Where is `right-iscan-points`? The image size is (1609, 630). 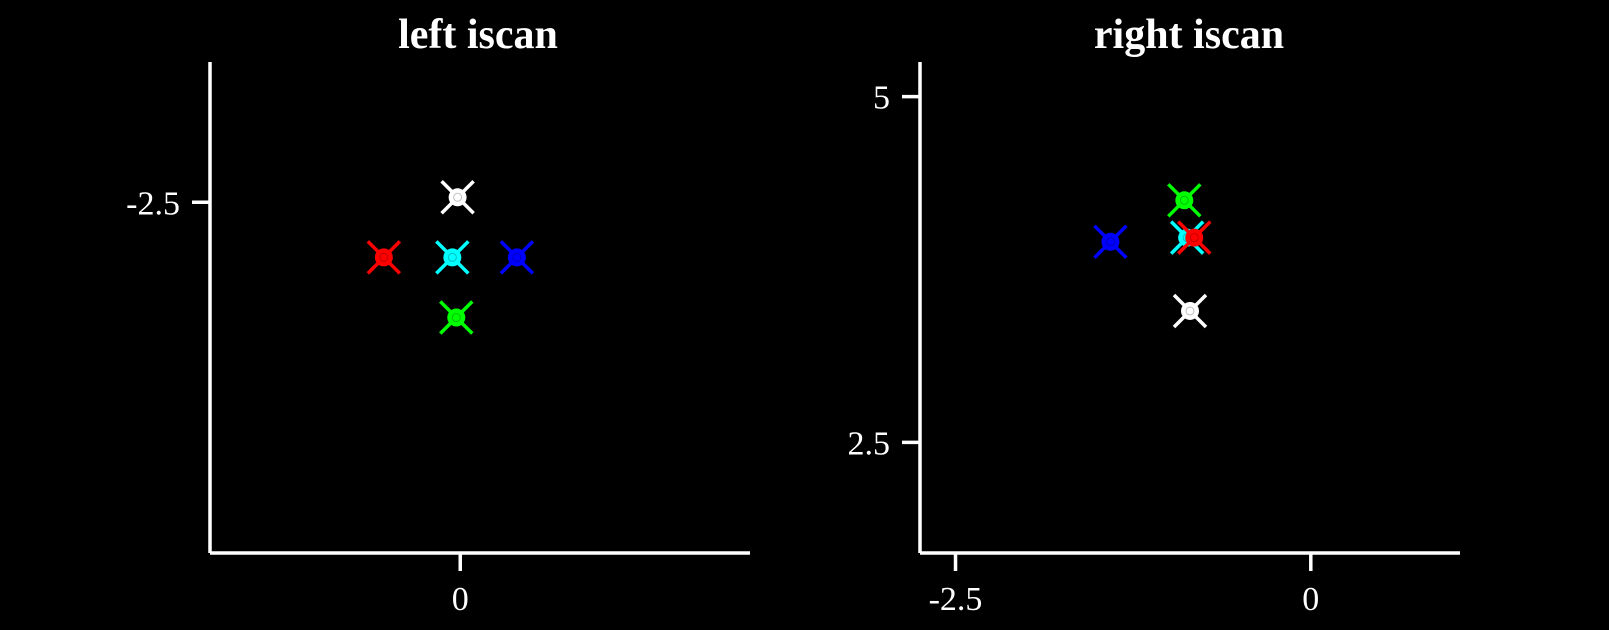
right-iscan-points is located at coordinates (1152, 256).